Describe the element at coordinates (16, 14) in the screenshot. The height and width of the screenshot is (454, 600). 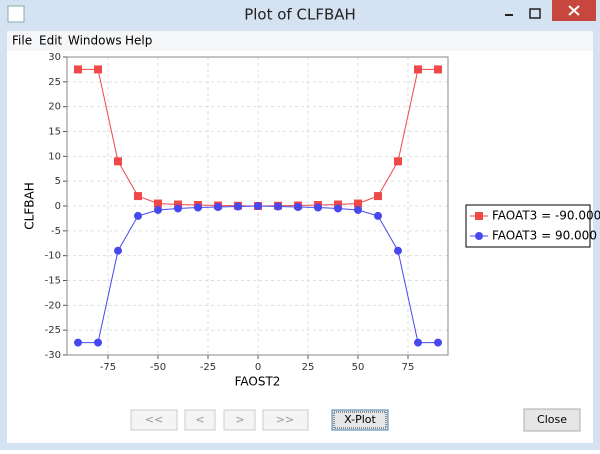
I see `app-icon` at that location.